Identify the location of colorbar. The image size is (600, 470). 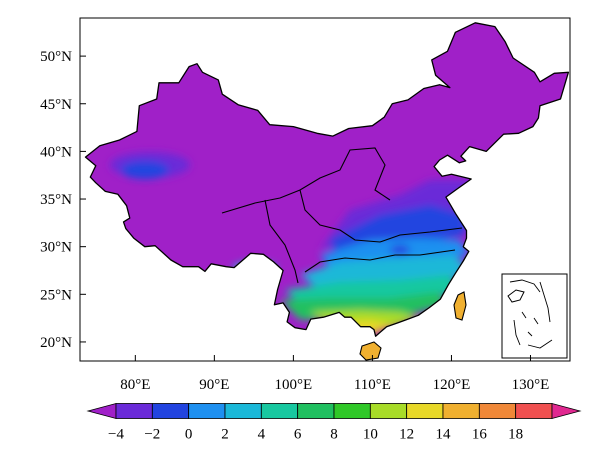
(334, 411).